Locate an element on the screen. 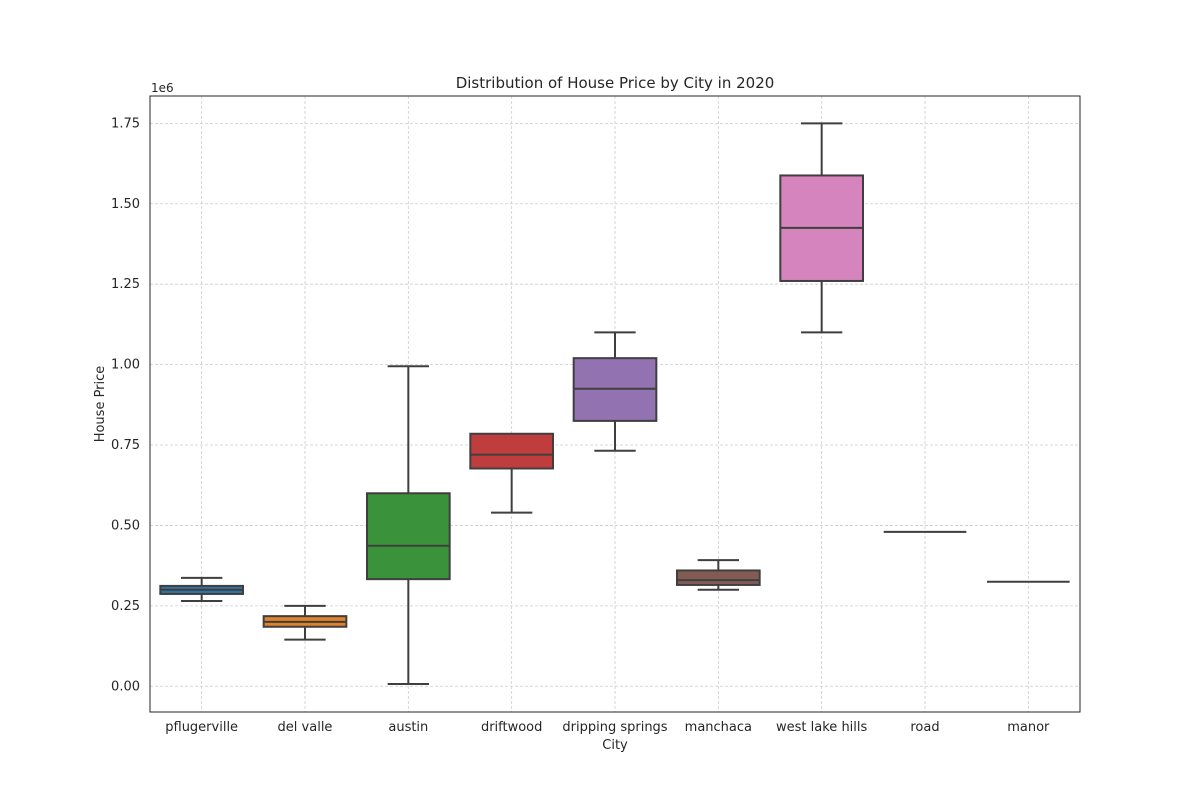  x-axis-label: City is located at coordinates (615, 745).